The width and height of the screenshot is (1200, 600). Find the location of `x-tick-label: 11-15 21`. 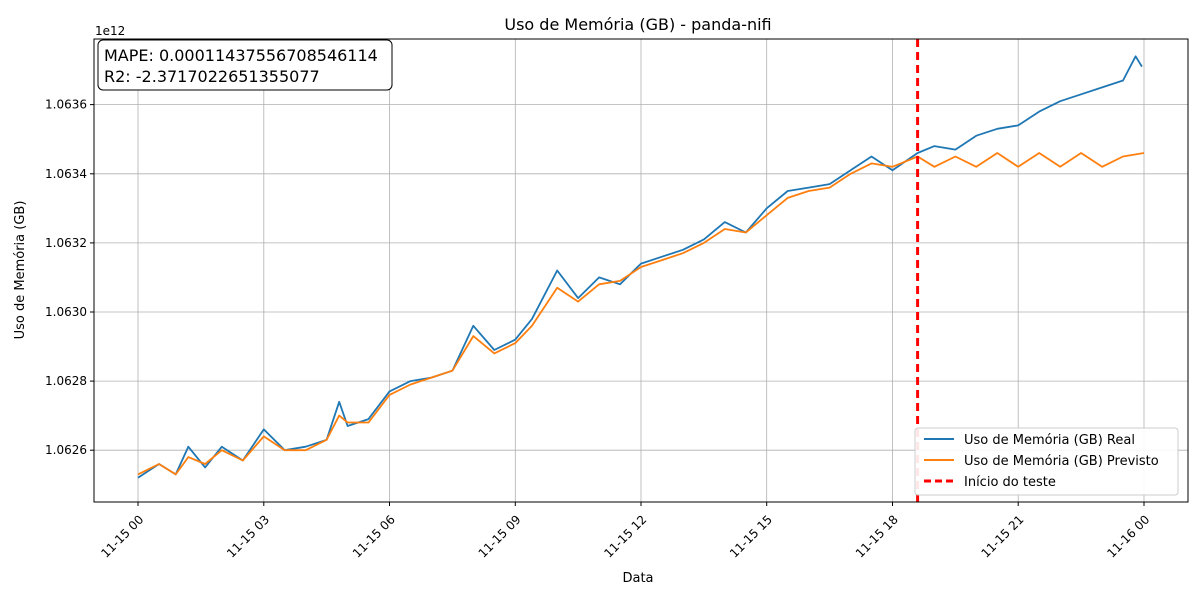

x-tick-label: 11-15 21 is located at coordinates (1002, 536).